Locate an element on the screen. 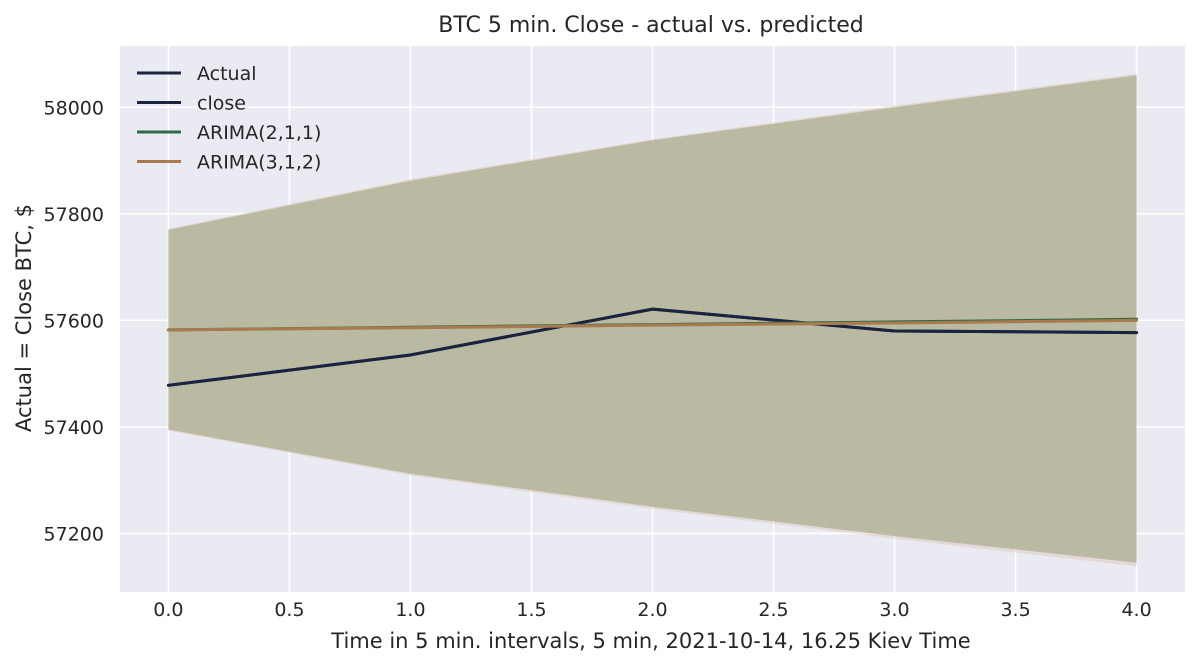  x-tick-label: 2.0 is located at coordinates (652, 610).